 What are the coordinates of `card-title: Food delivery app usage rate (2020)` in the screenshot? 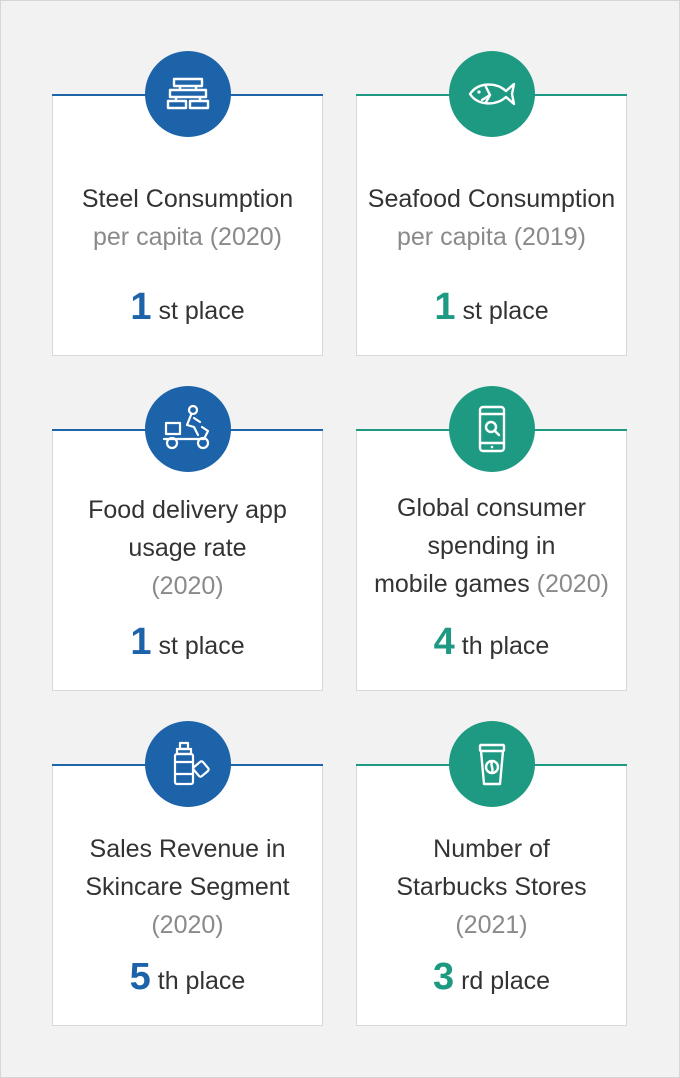 It's located at (187, 548).